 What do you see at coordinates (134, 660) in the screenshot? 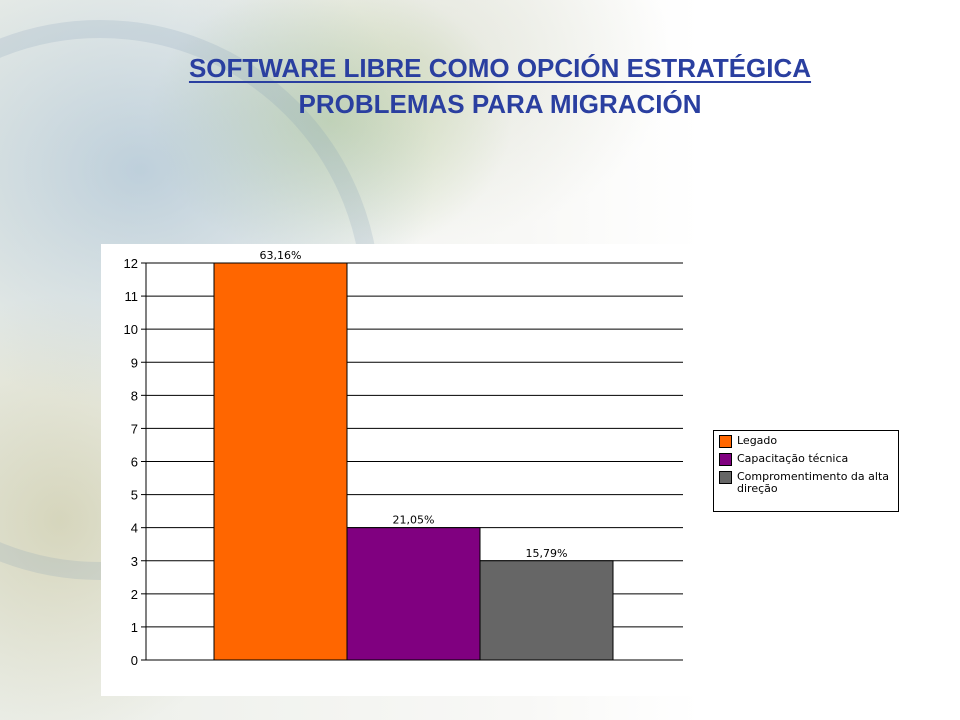
I see `y-tick-label-0: 0` at bounding box center [134, 660].